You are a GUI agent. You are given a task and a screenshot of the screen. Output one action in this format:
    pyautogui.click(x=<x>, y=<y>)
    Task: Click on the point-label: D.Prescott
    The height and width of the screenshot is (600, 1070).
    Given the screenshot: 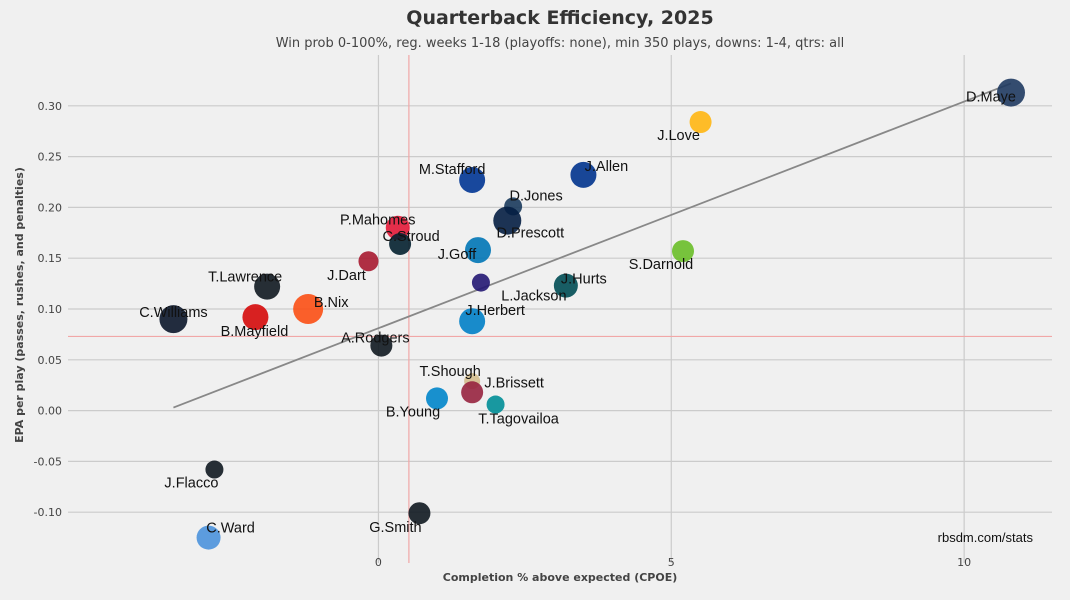 What is the action you would take?
    pyautogui.click(x=530, y=234)
    